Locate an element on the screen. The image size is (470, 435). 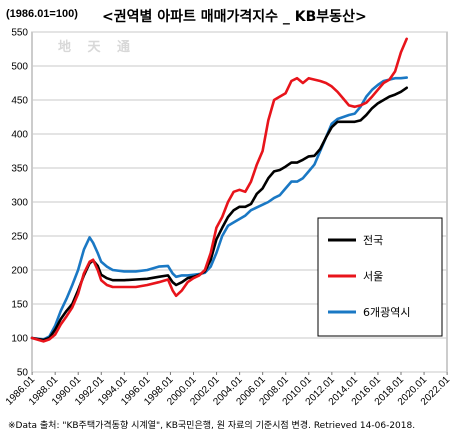
y-tick-label: 200 is located at coordinates (19, 271).